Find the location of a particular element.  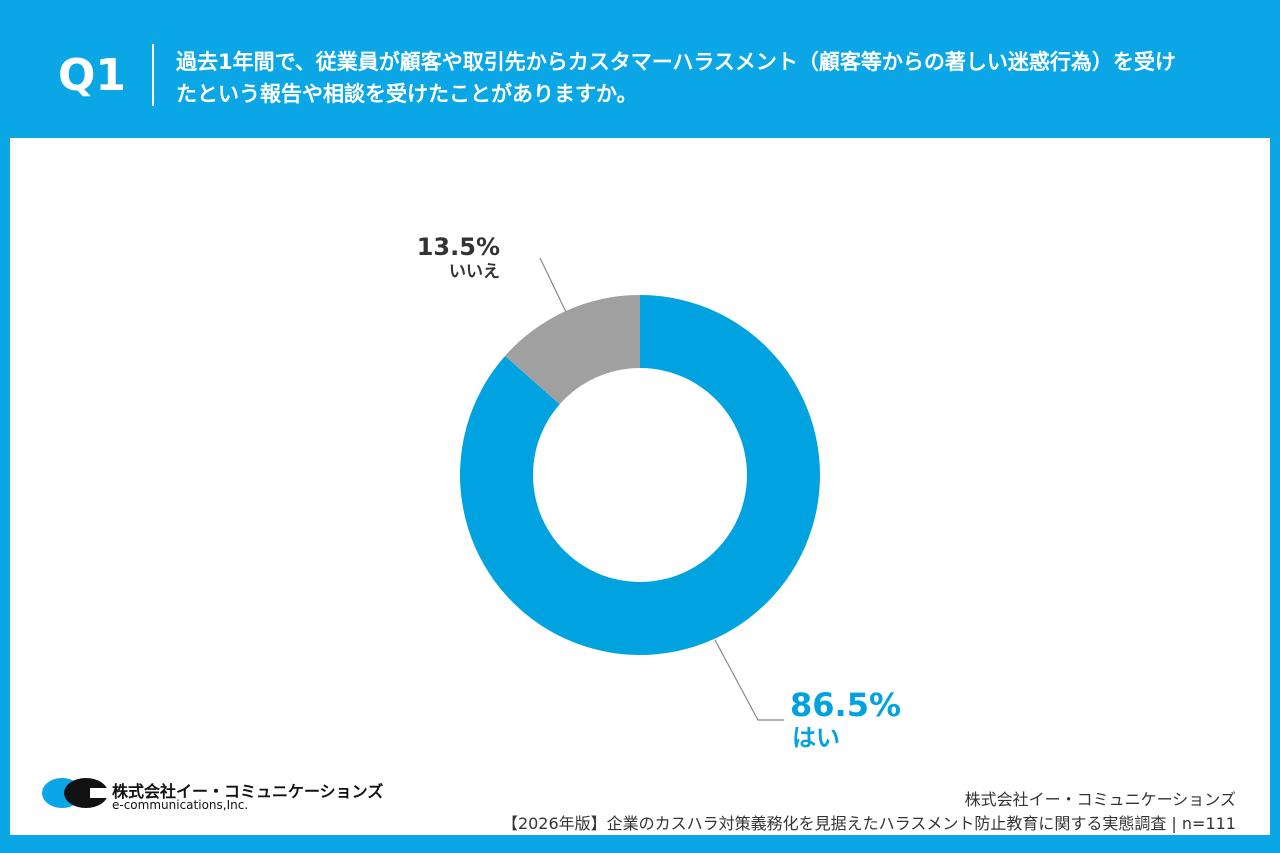

donut-slice-yes is located at coordinates (640, 475).